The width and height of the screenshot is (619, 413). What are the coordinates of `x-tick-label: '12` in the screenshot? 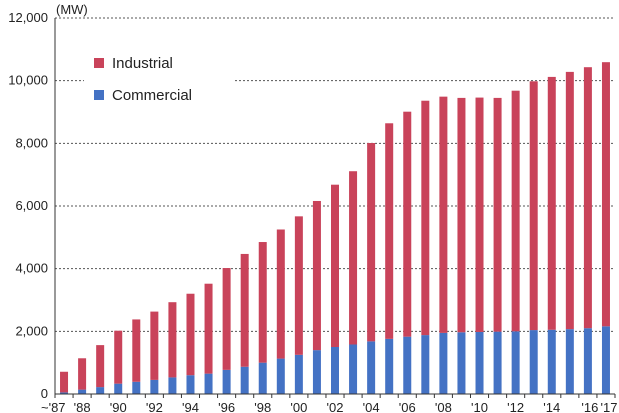 It's located at (515, 406).